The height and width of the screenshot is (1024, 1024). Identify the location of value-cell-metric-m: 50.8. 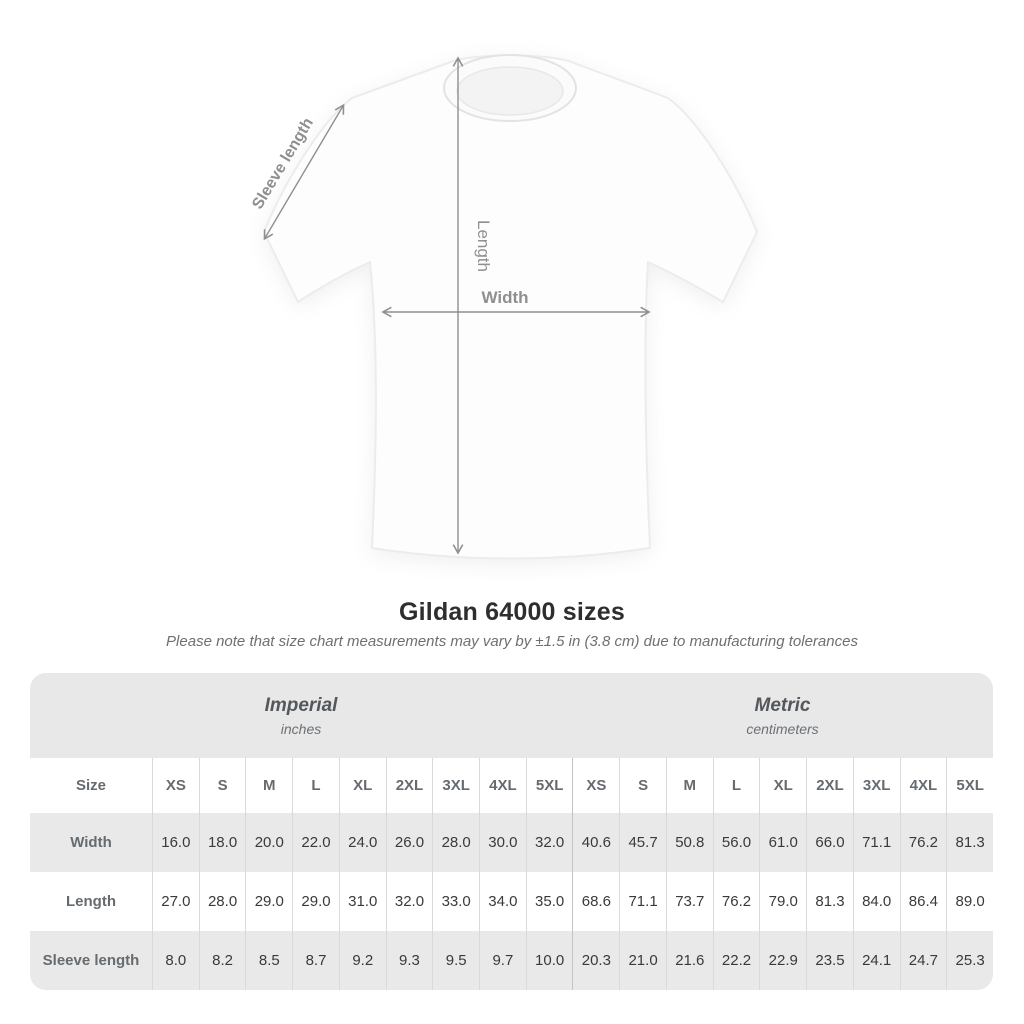
(689, 842).